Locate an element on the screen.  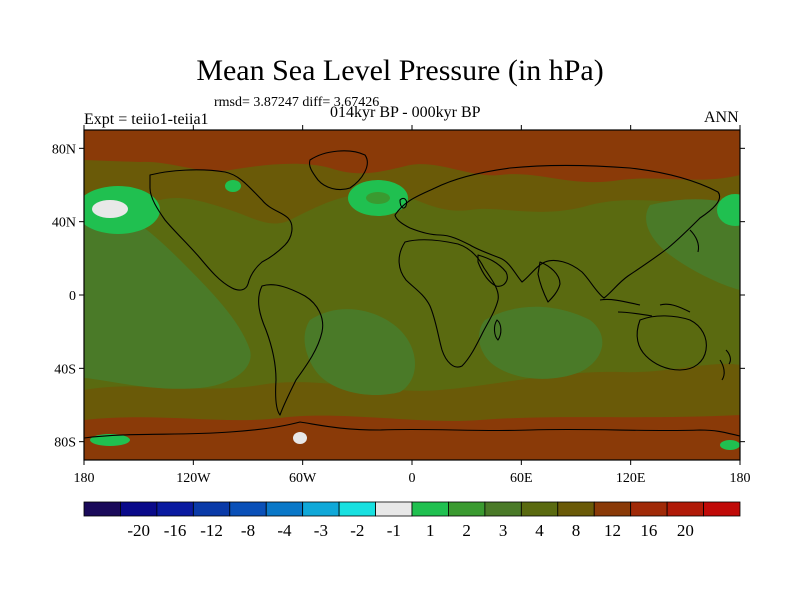
field-region-south-spot1 is located at coordinates (110, 440).